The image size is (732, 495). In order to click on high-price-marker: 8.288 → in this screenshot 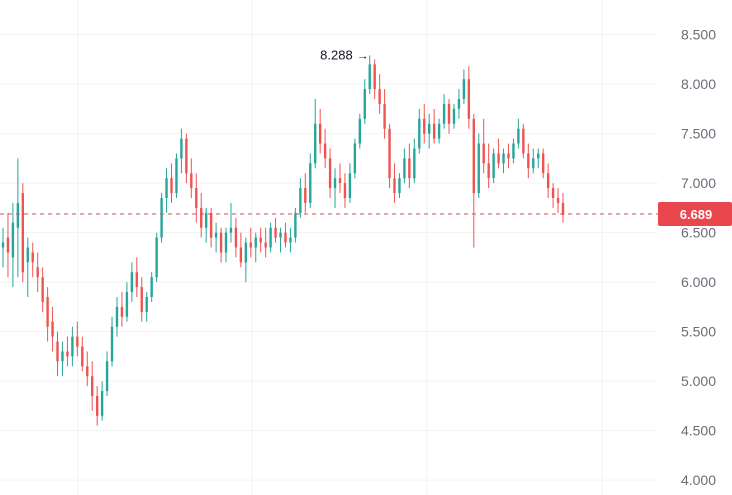, I will do `click(344, 55)`.